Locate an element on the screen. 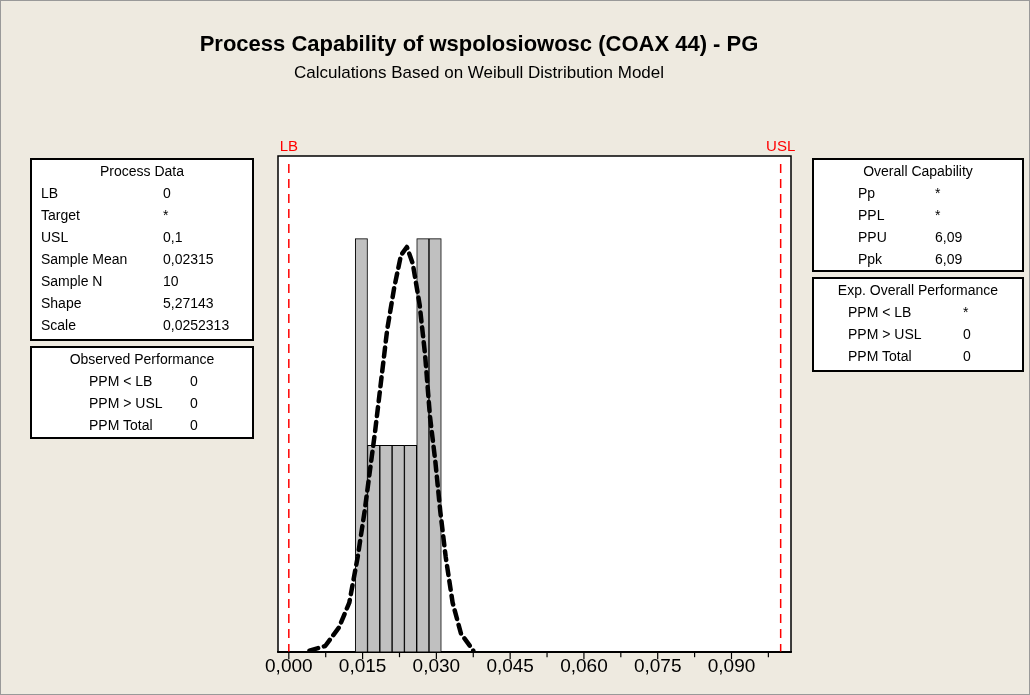 Image resolution: width=1030 pixels, height=695 pixels. text: LB is located at coordinates (50, 193).